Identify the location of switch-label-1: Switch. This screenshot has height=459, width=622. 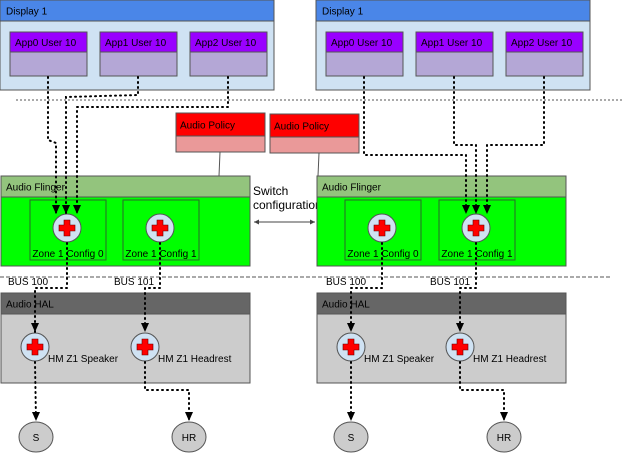
(270, 191).